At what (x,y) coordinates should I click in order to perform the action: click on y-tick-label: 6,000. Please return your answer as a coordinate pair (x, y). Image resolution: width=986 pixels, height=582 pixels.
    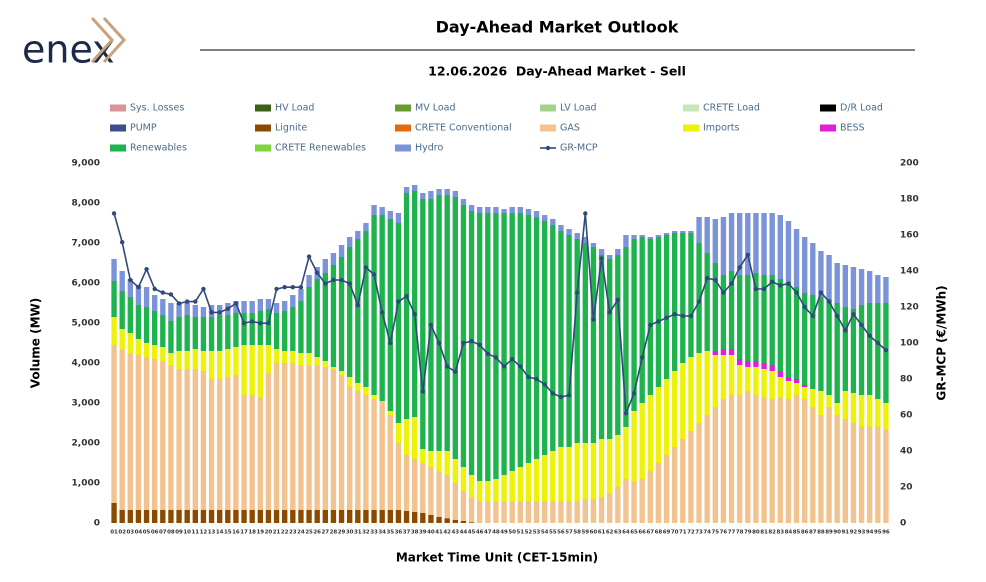
    Looking at the image, I should click on (86, 284).